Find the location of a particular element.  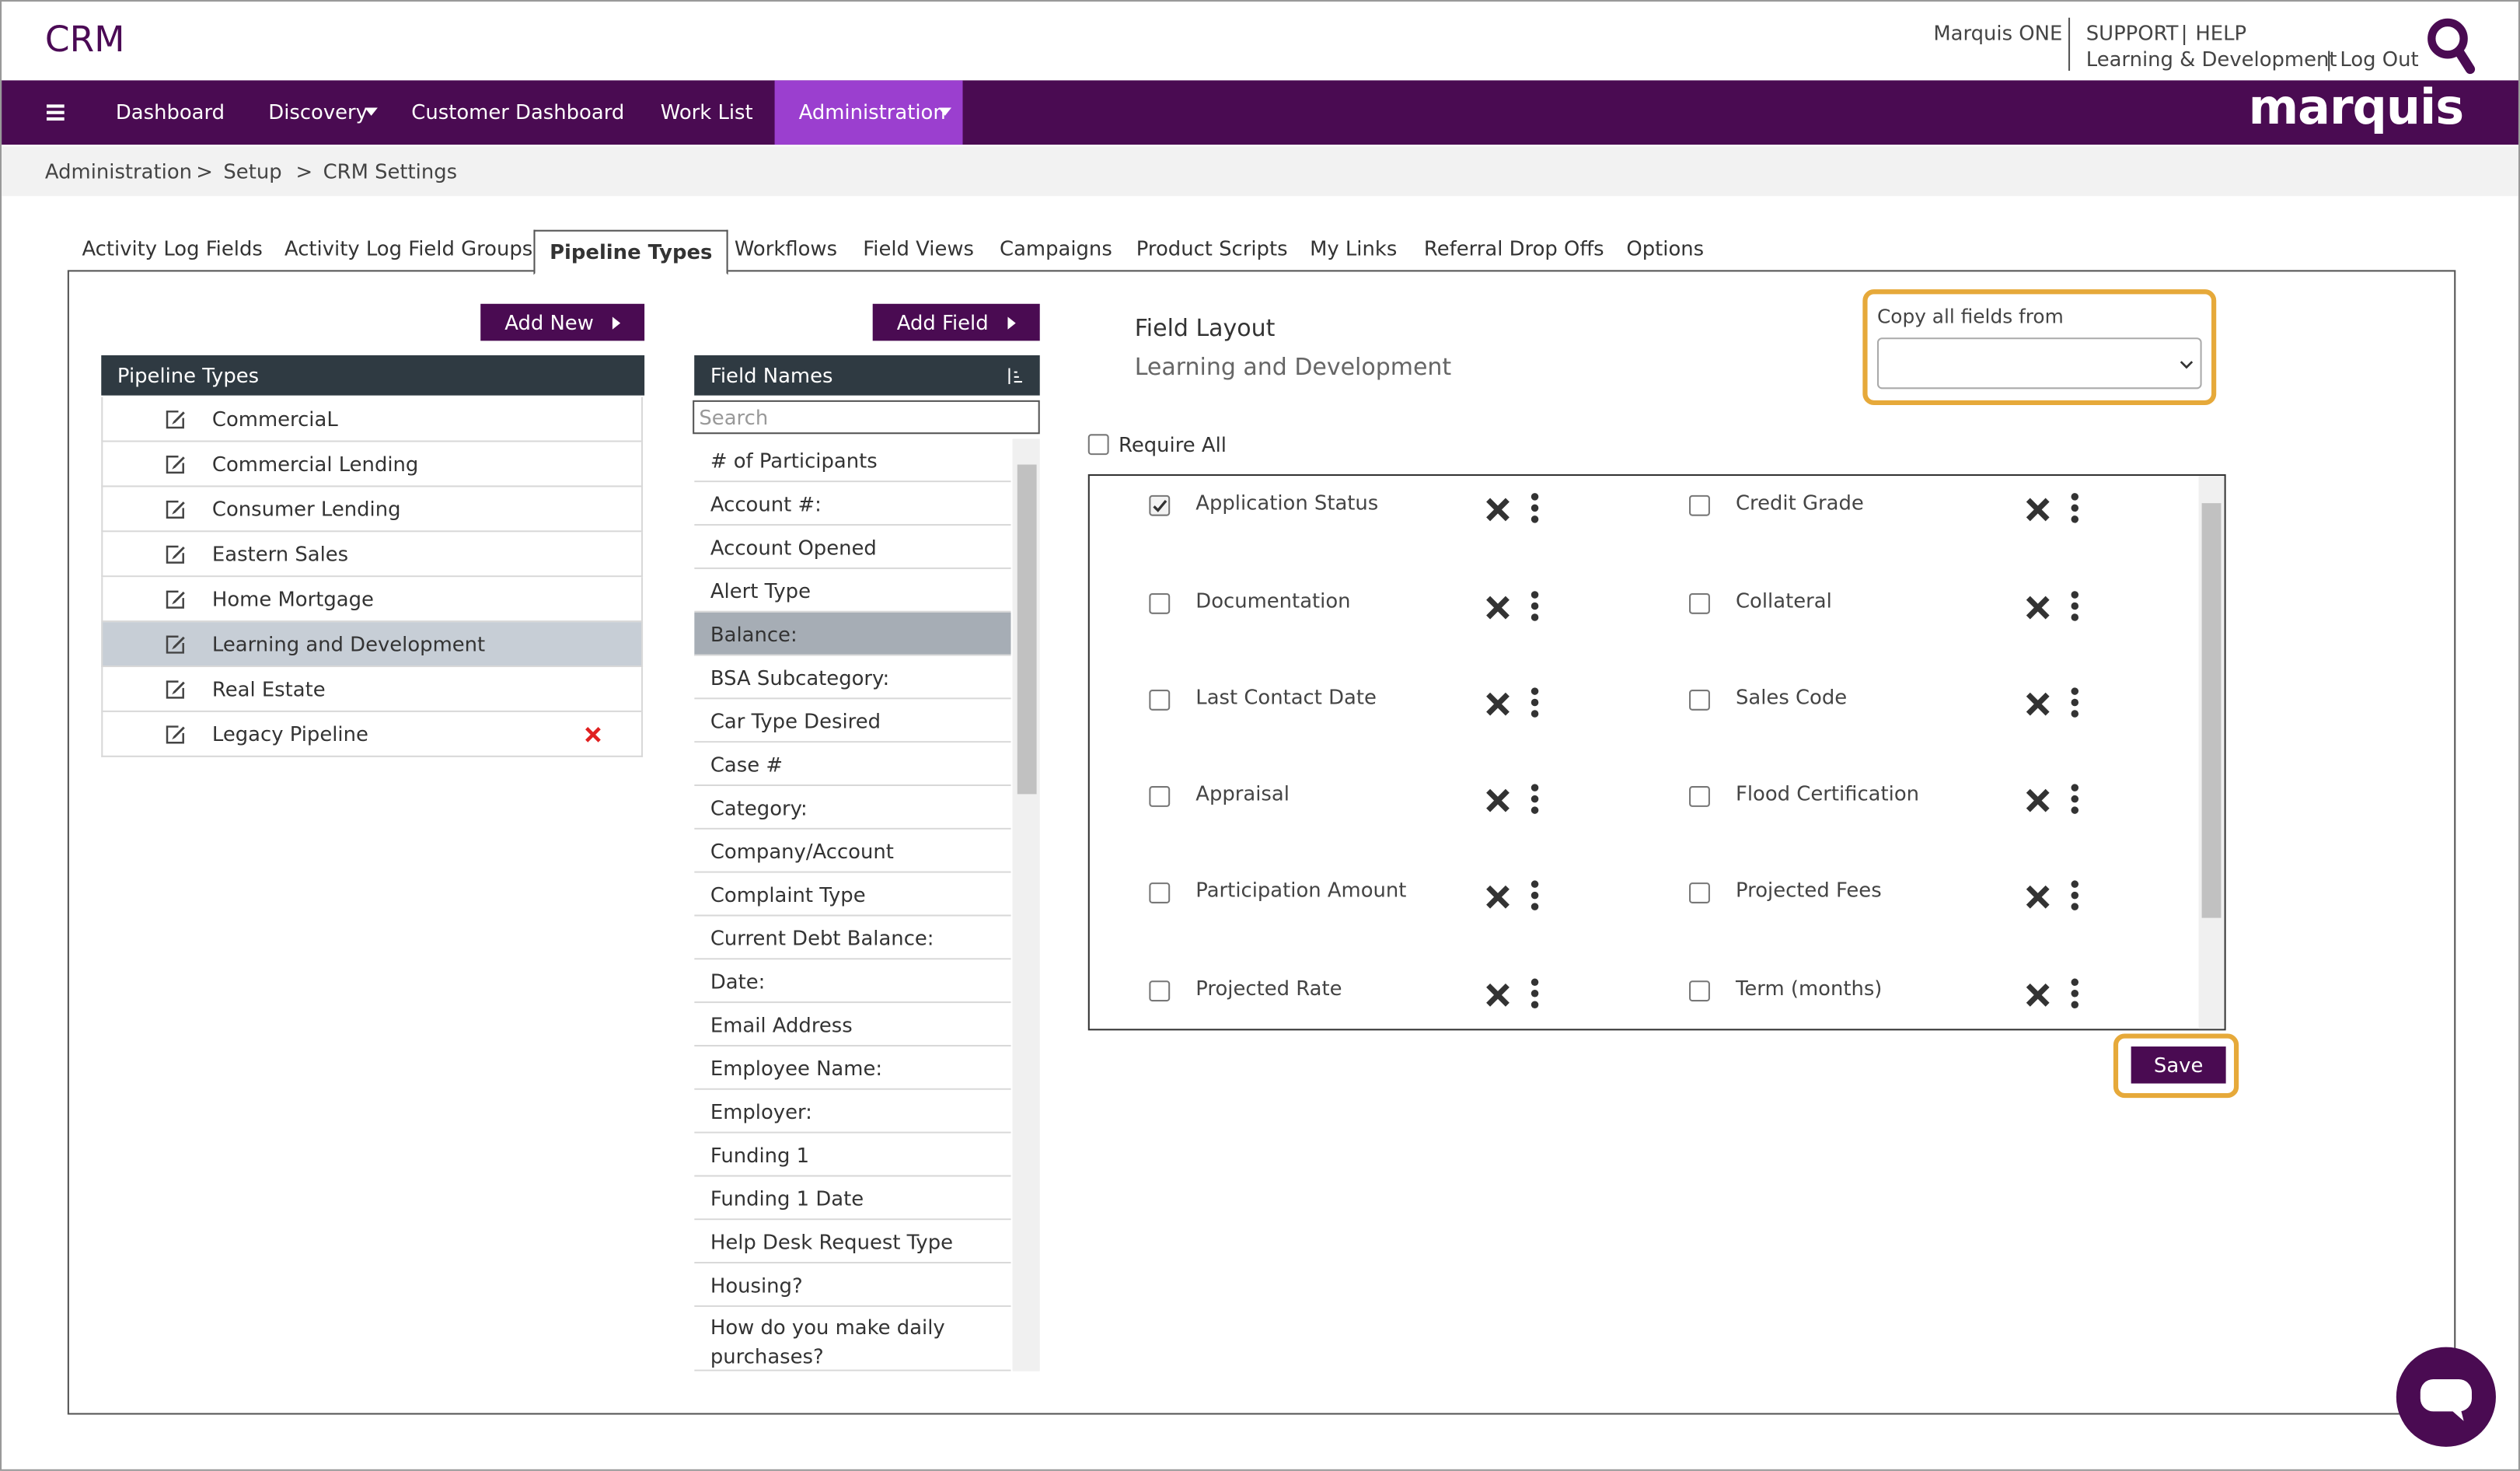

tab: Pipeline Types is located at coordinates (631, 252).